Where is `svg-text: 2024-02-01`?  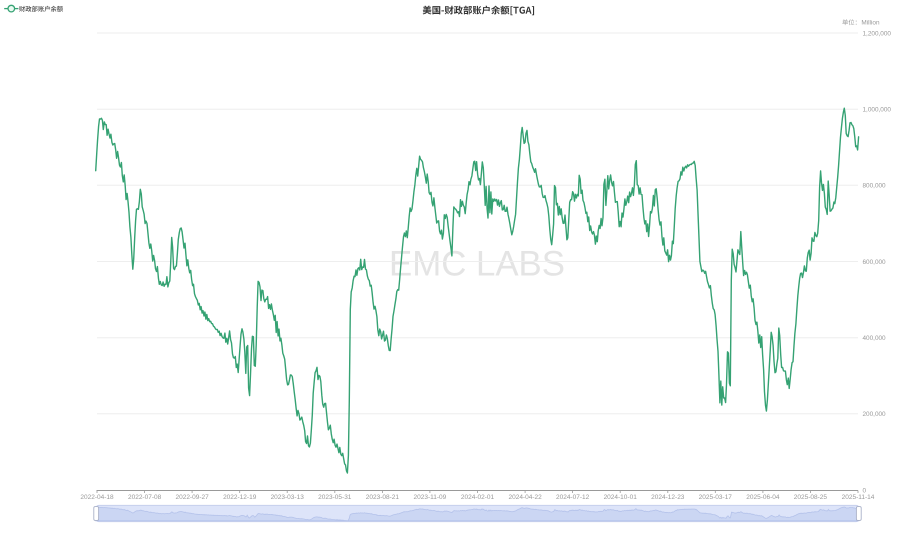 svg-text: 2024-02-01 is located at coordinates (478, 497).